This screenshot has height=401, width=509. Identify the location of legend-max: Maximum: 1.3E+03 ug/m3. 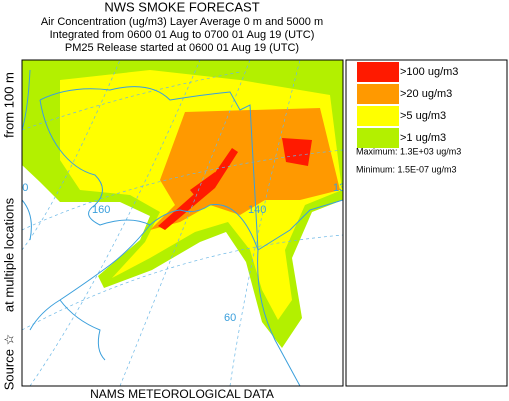
(408, 151).